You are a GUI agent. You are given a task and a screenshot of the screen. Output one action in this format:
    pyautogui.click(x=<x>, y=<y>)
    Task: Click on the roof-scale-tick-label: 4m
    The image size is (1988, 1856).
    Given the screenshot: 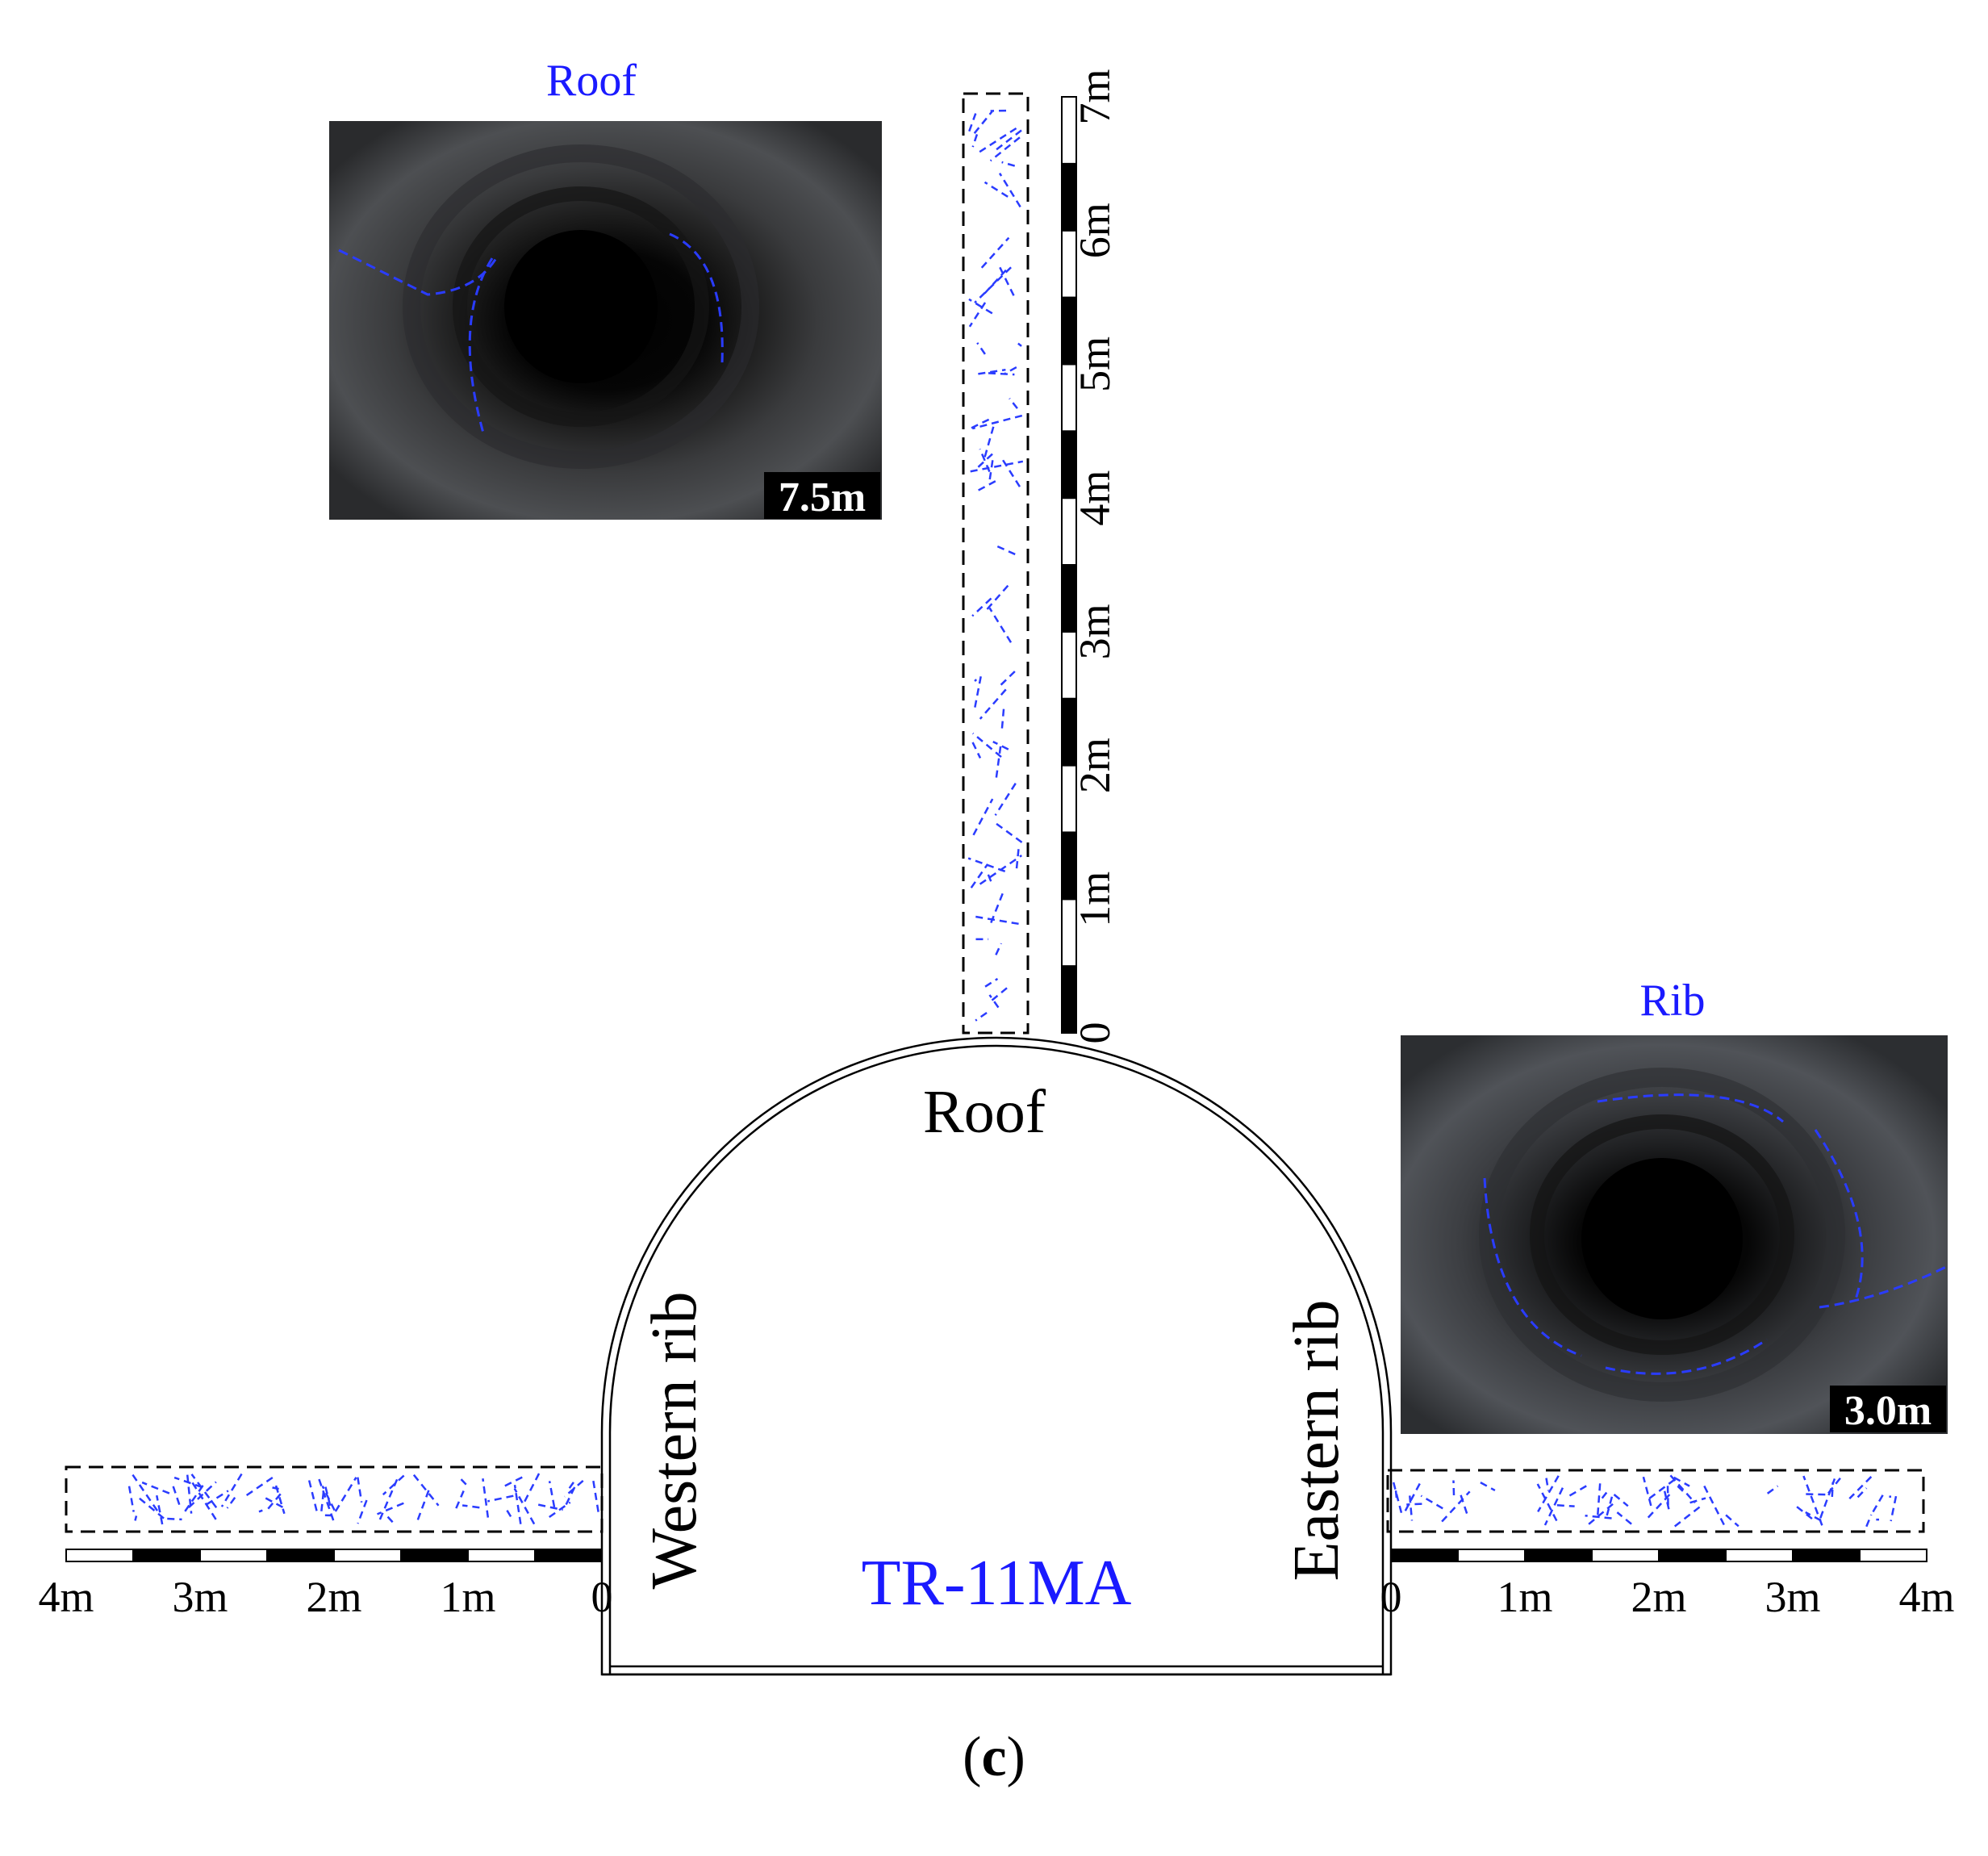 What is the action you would take?
    pyautogui.click(x=1095, y=498)
    